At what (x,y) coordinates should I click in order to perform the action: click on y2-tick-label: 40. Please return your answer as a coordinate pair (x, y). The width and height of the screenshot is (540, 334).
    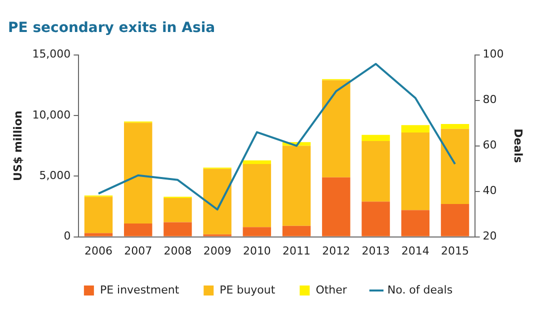
    Looking at the image, I should click on (489, 191).